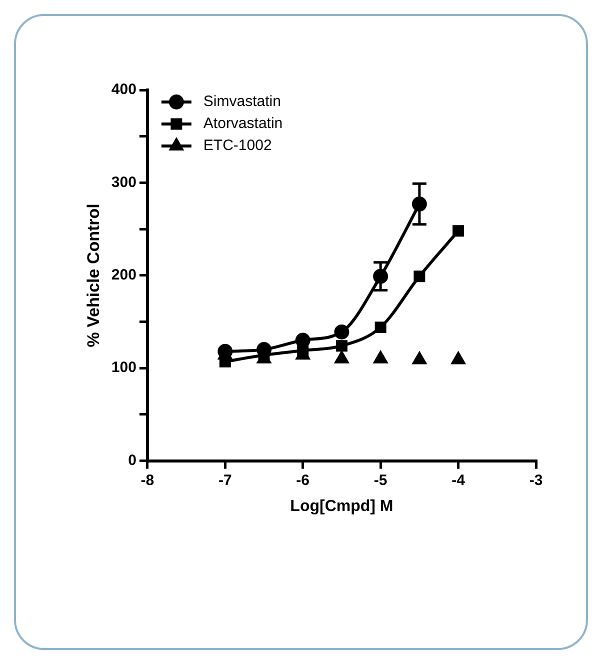 This screenshot has width=598, height=660. I want to click on y-tick-label: 200, so click(123, 275).